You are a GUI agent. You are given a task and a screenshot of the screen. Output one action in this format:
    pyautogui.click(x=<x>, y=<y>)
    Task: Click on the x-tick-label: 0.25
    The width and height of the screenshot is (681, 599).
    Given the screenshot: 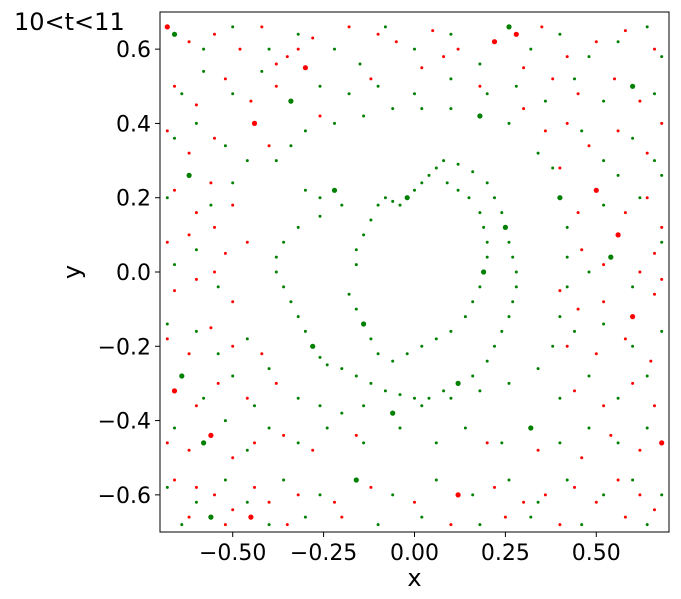 What is the action you would take?
    pyautogui.click(x=505, y=553)
    